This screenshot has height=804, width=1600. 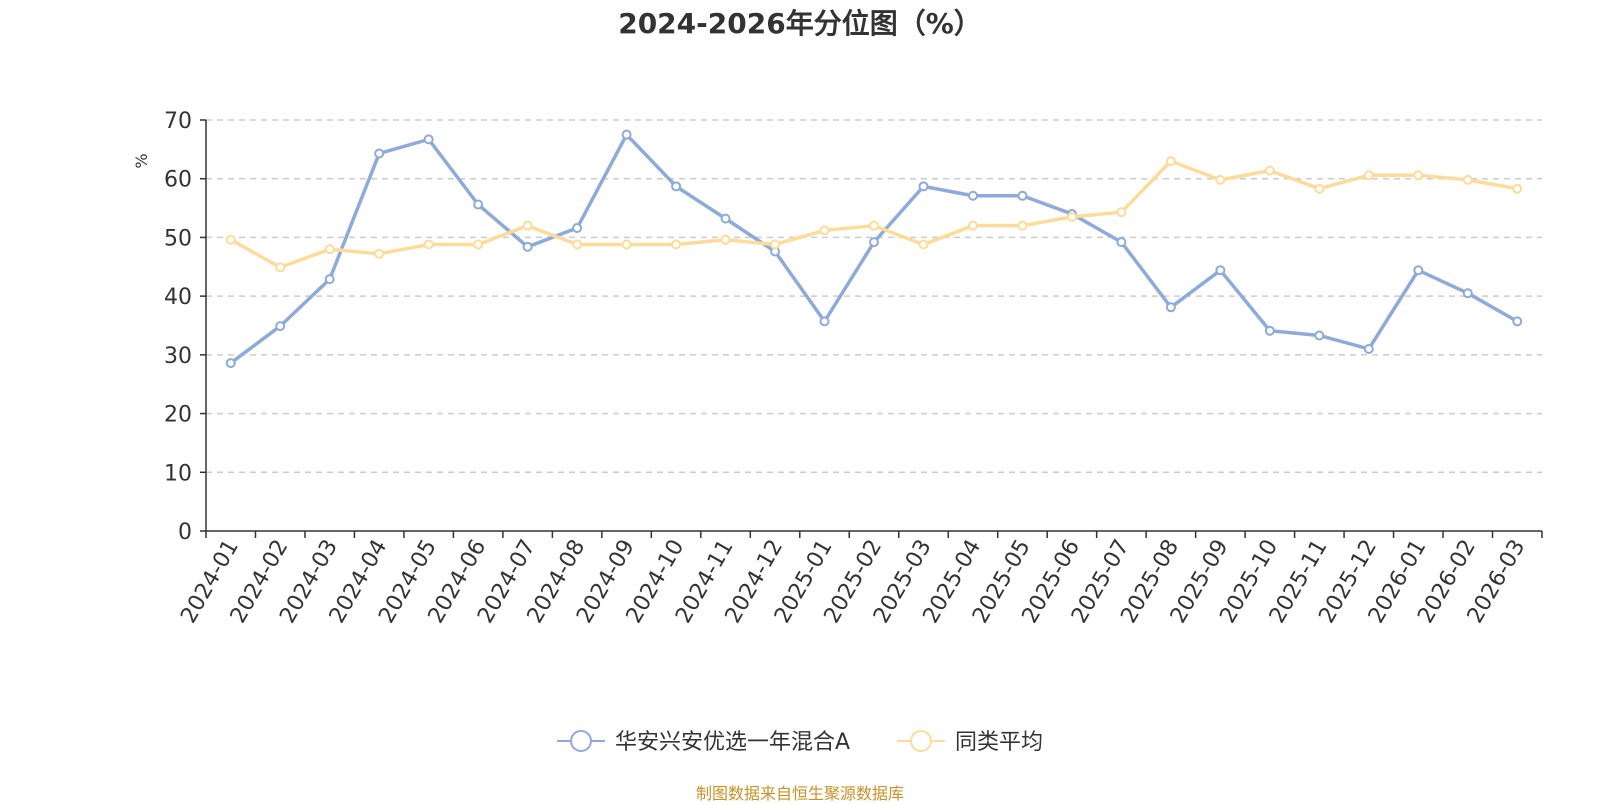 I want to click on y-tick-label: 40, so click(x=178, y=297).